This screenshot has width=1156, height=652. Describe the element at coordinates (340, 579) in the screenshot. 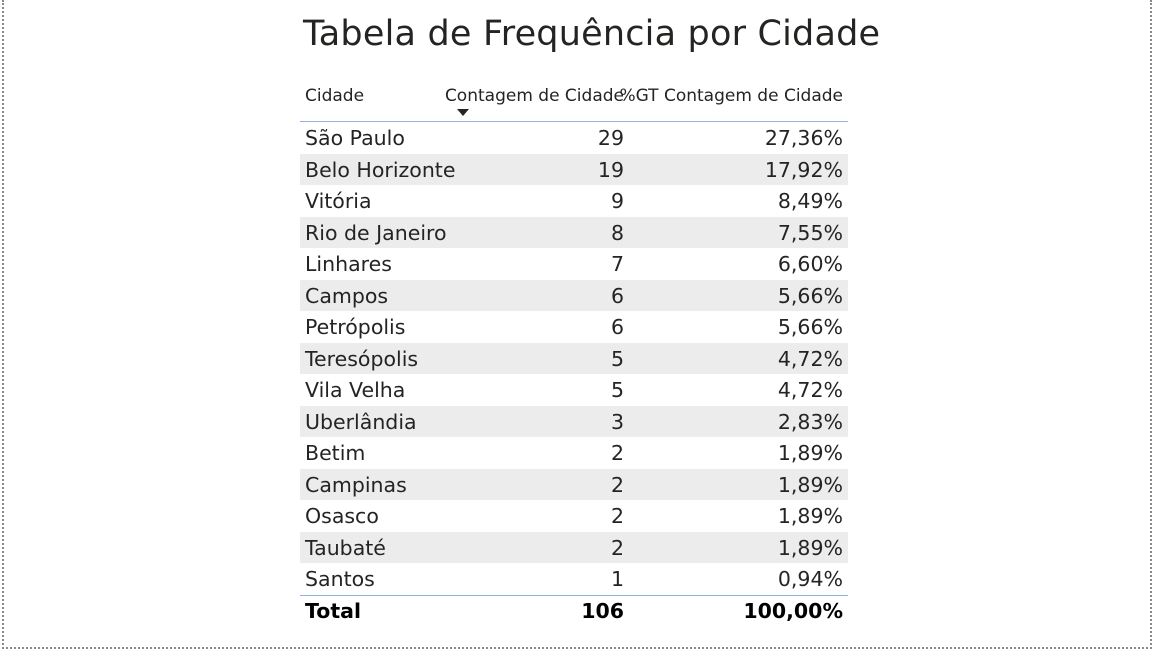

I see `city-cell: Santos` at that location.